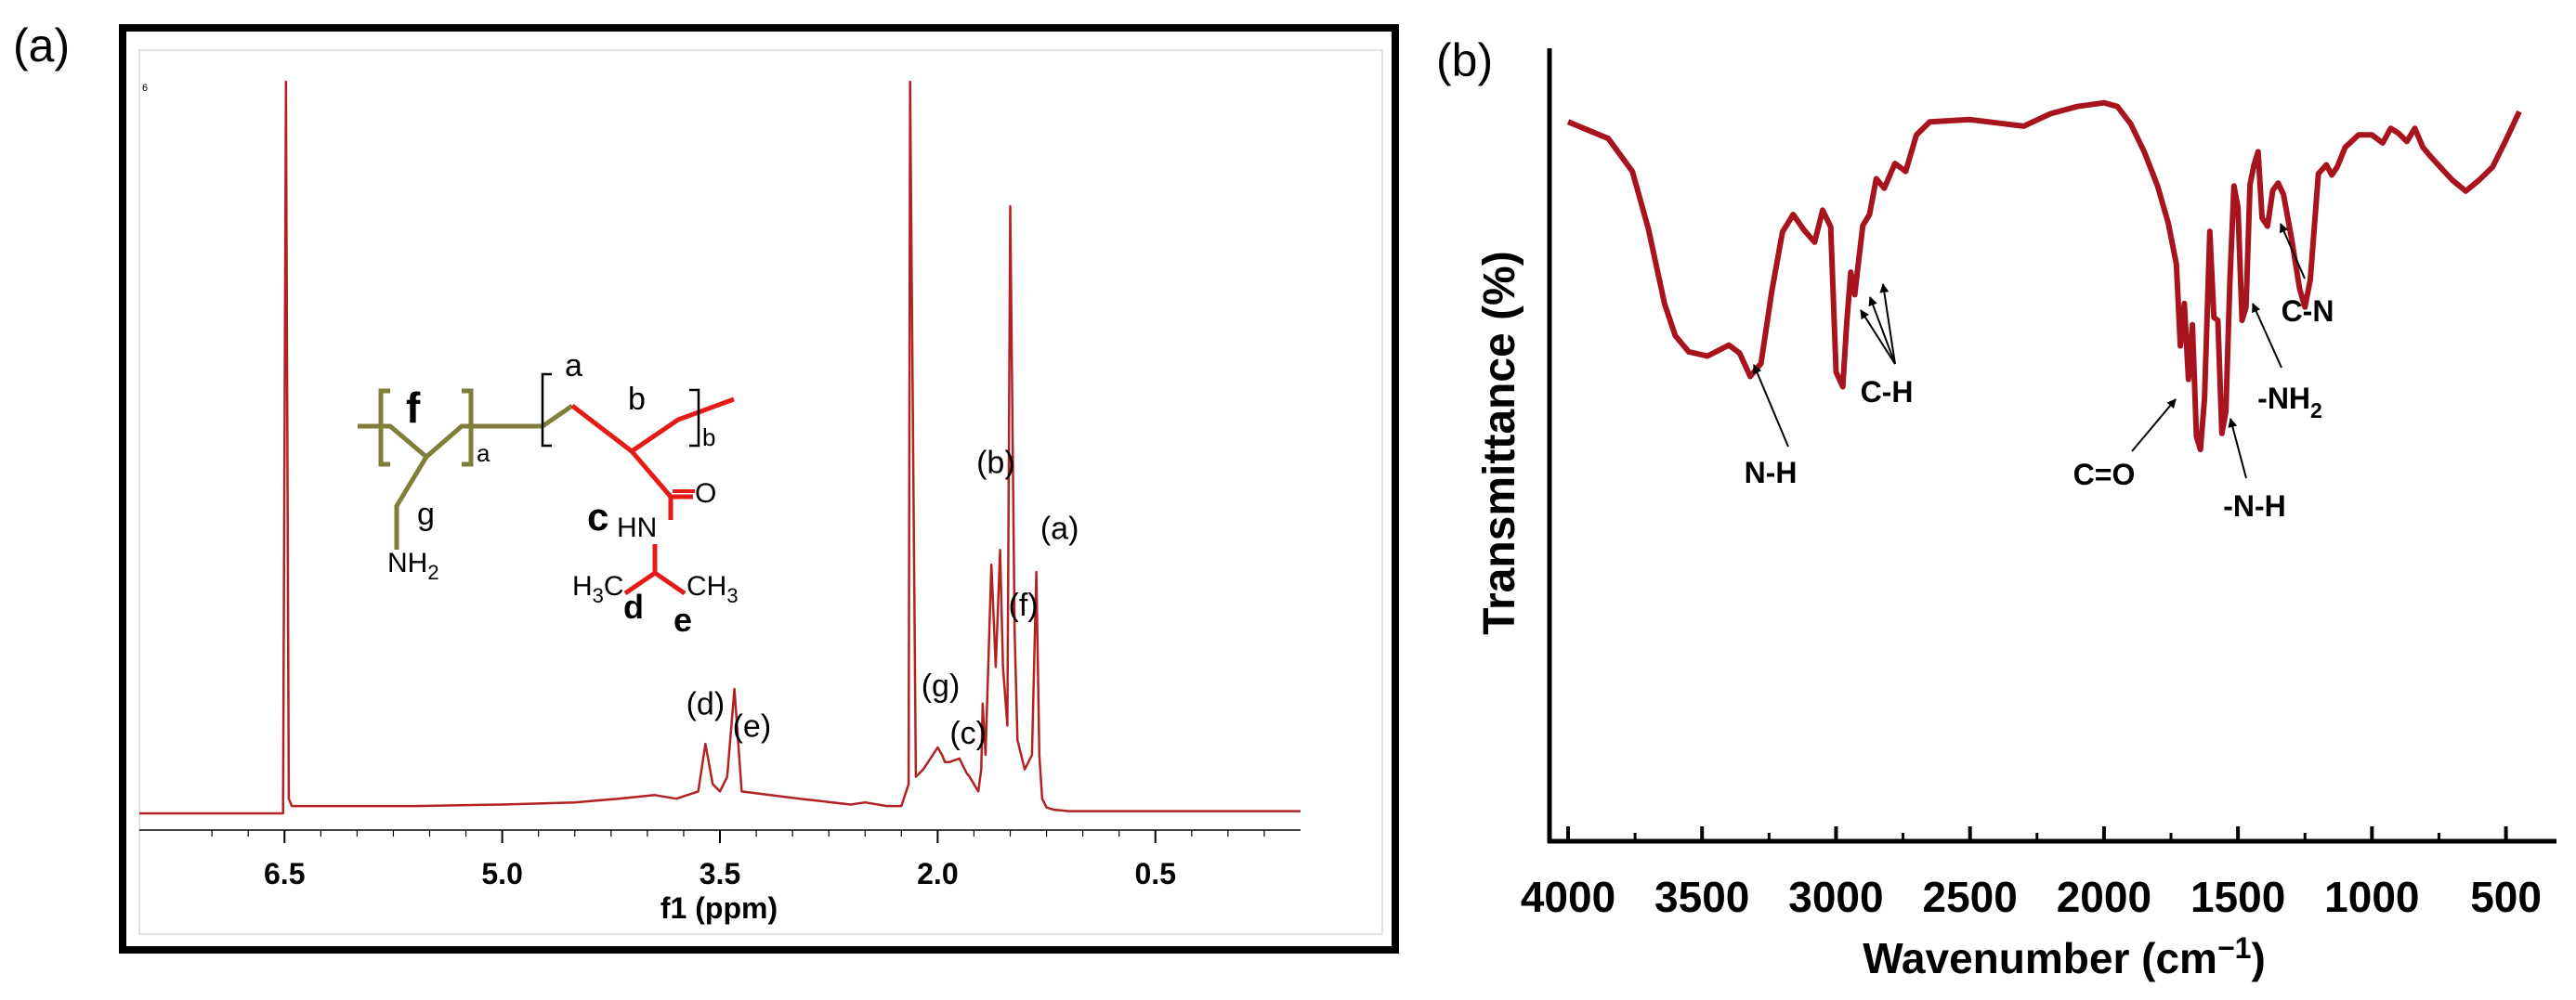 Image resolution: width=2576 pixels, height=1000 pixels. What do you see at coordinates (466, 469) in the screenshot?
I see `structure-olive-part` at bounding box center [466, 469].